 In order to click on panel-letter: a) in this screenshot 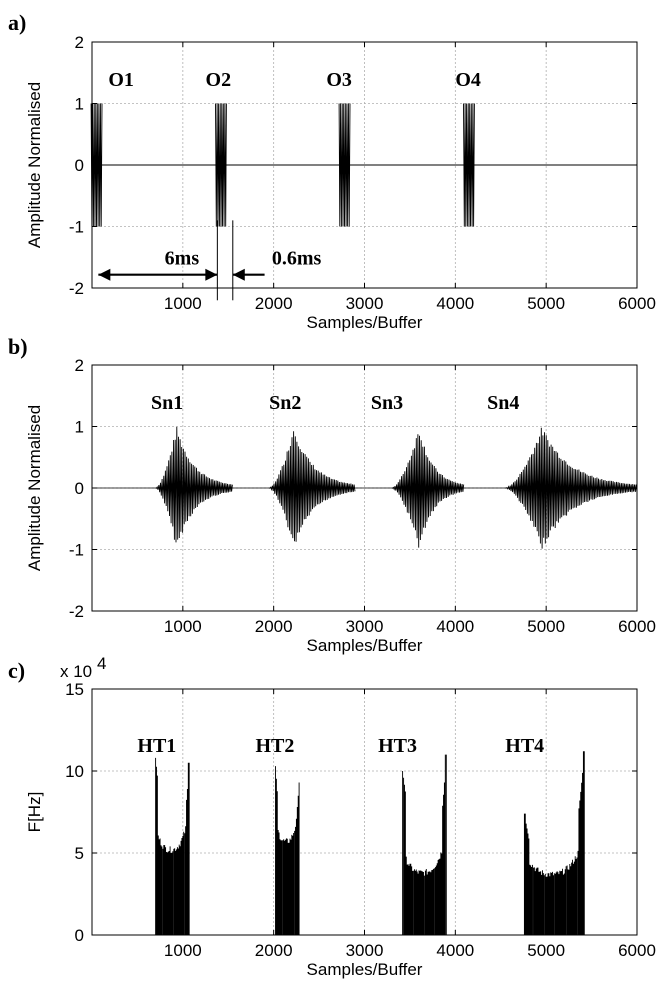, I will do `click(17, 22)`.